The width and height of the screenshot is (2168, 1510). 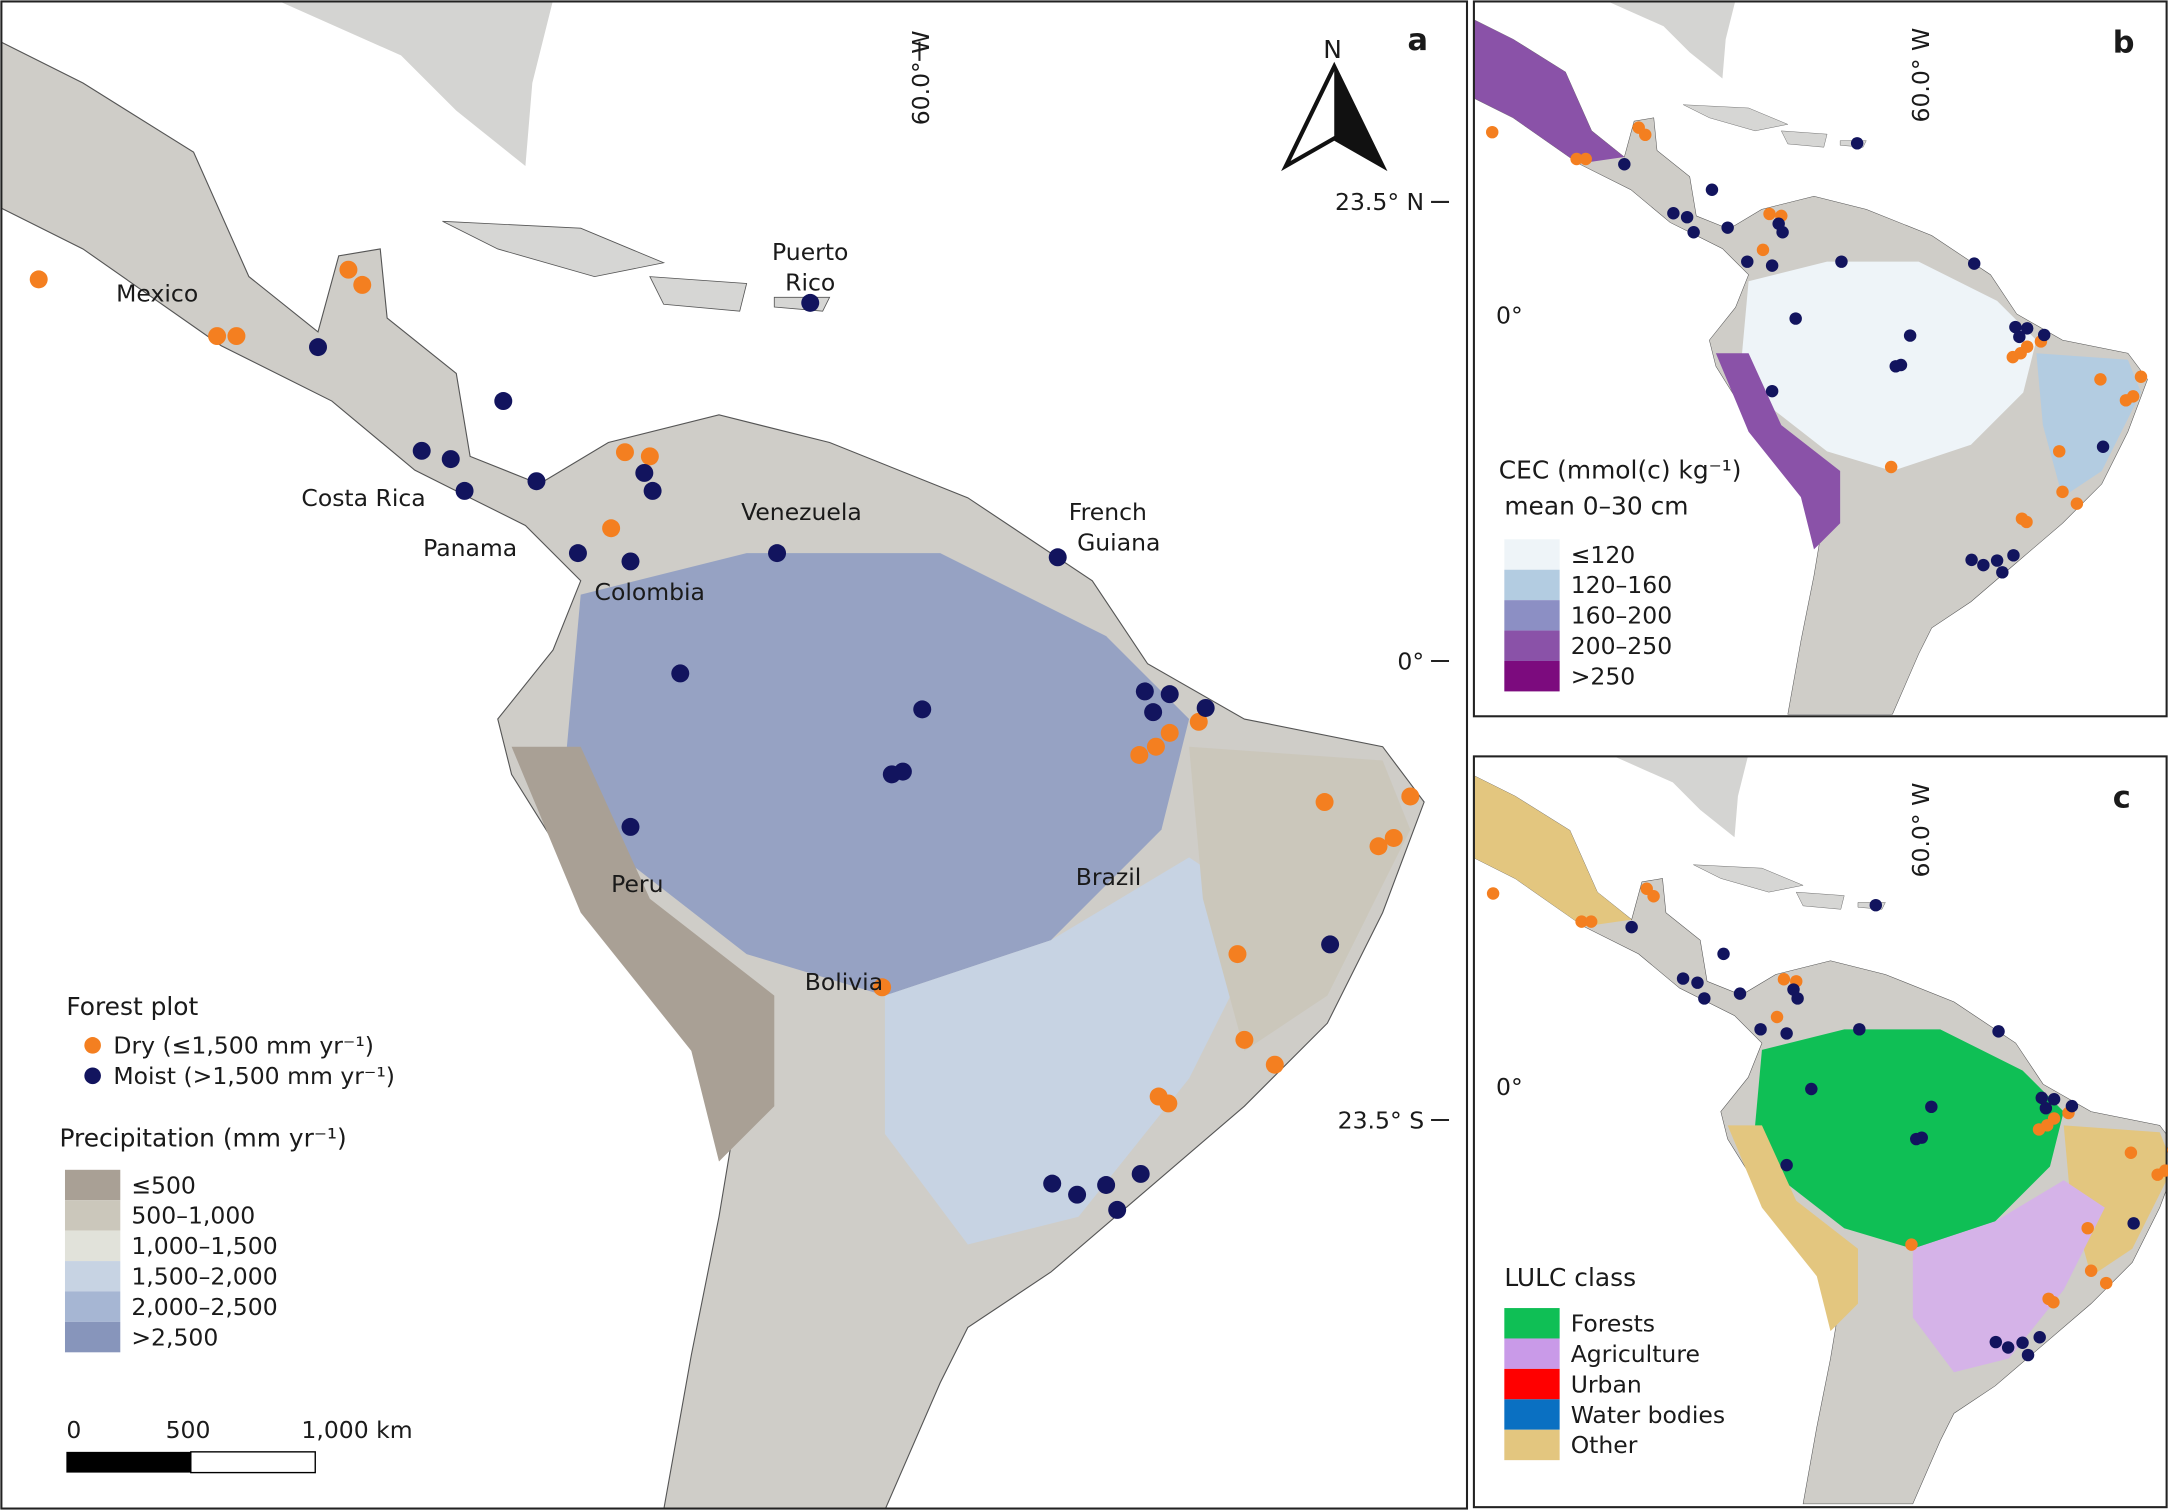 I want to click on place-line: Bolivia, so click(x=844, y=982).